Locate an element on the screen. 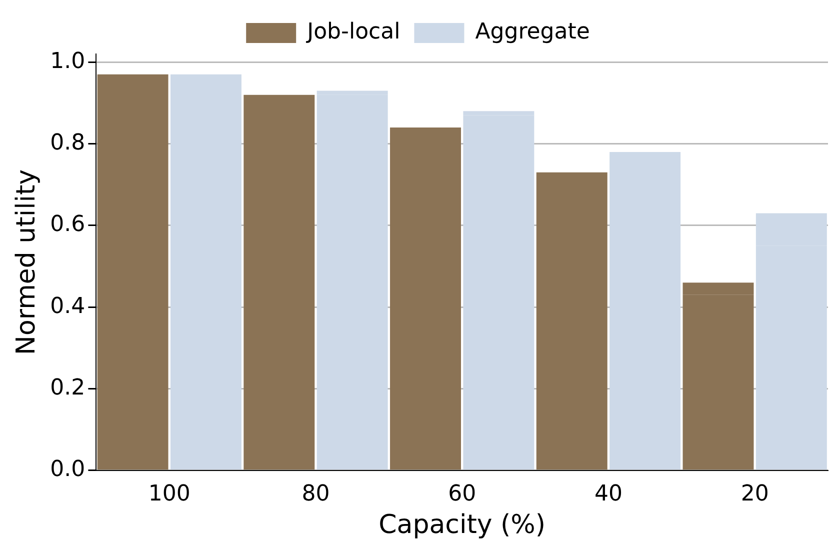 The image size is (840, 550). x-tick-label: 80 is located at coordinates (316, 493).